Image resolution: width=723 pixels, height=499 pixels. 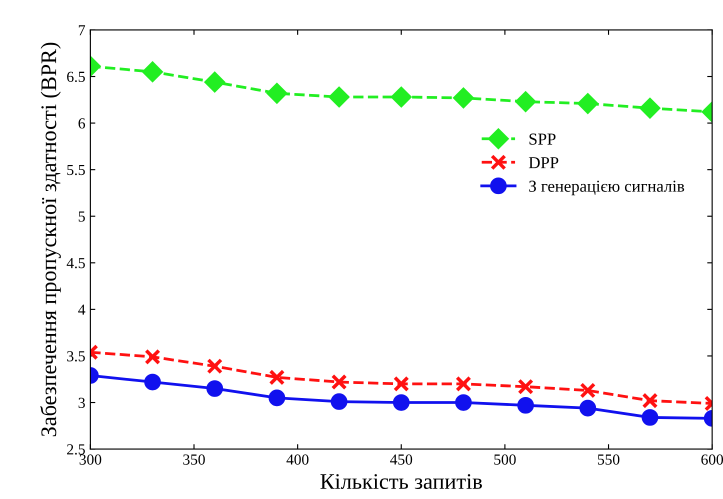 What do you see at coordinates (401, 482) in the screenshot?
I see `x-axis-title: Кількість запитів` at bounding box center [401, 482].